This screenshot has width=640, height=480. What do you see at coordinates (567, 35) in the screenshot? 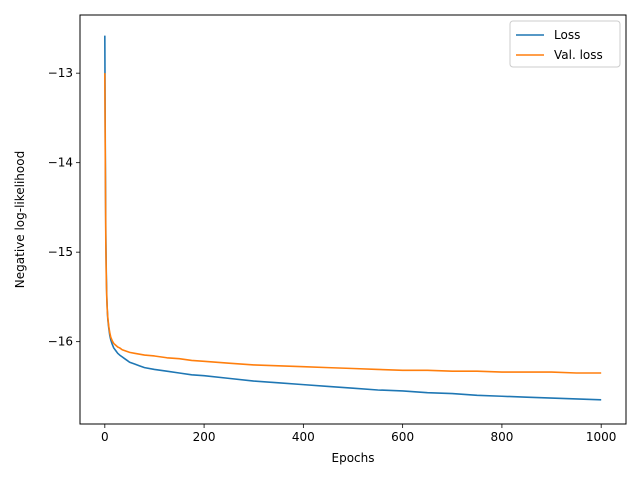
I see `legend-label: Loss` at bounding box center [567, 35].